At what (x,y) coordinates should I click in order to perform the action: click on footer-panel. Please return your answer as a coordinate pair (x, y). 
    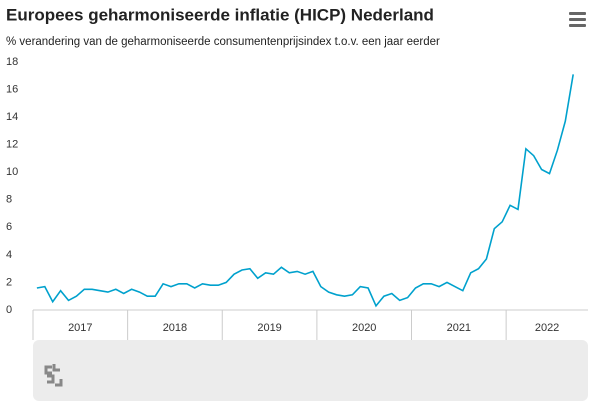
    Looking at the image, I should click on (310, 370).